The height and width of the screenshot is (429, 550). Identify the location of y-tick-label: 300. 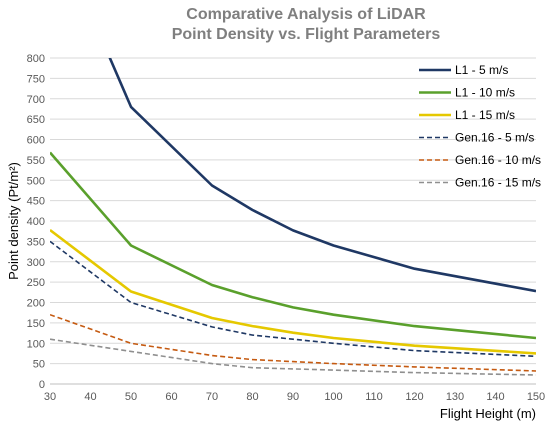
(36, 263).